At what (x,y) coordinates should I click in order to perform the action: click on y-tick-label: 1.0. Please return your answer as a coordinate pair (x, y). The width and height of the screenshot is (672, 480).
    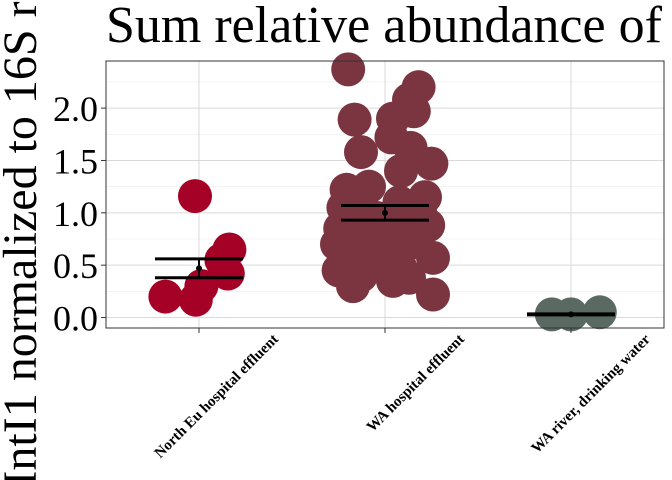
    Looking at the image, I should click on (75, 214).